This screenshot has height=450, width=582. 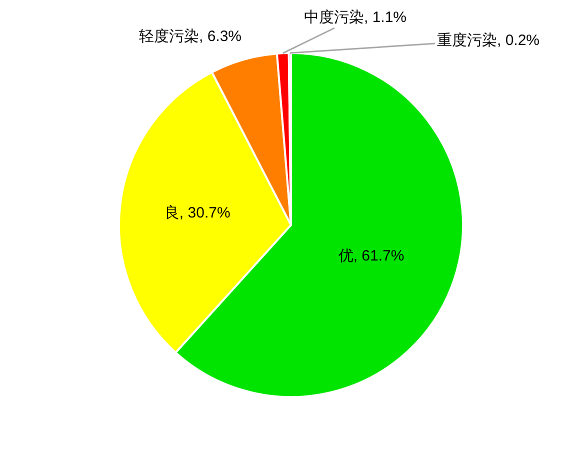 I want to click on slice-label: 重度污染, 0.2%, so click(x=488, y=40).